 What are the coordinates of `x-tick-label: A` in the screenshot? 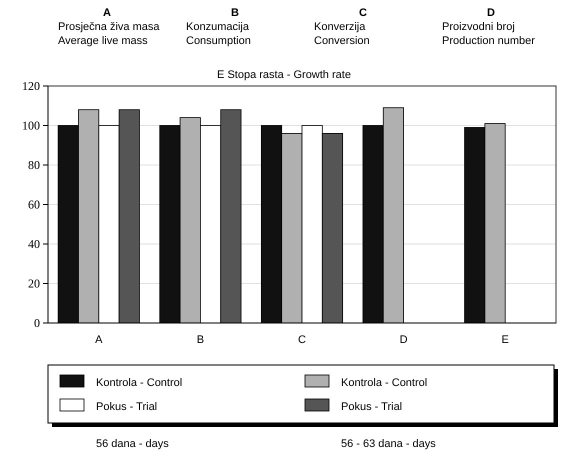 It's located at (99, 340).